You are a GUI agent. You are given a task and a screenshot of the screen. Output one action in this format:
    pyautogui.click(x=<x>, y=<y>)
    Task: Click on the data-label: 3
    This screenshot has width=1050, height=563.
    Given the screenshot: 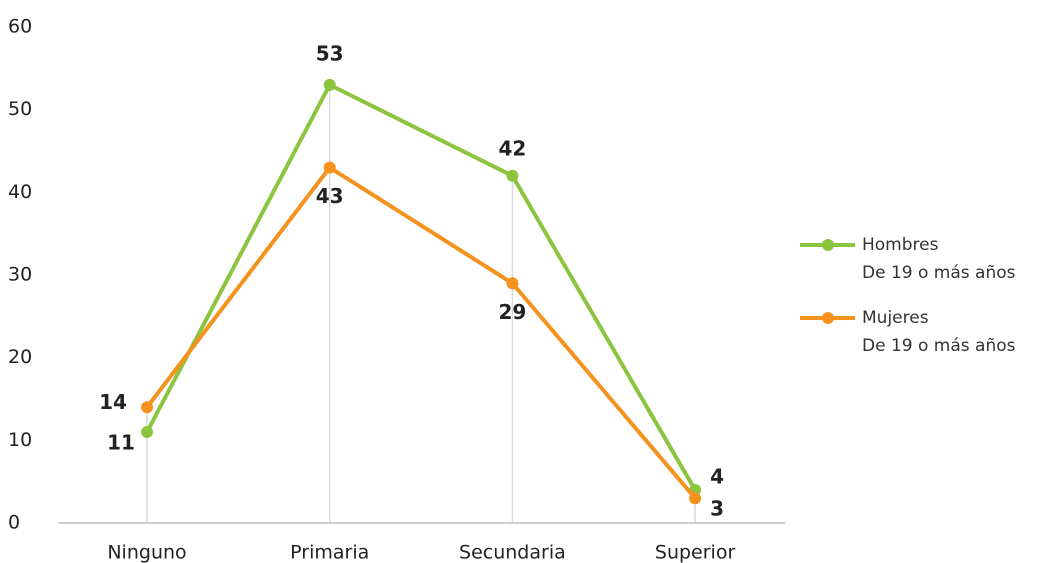 What is the action you would take?
    pyautogui.click(x=717, y=509)
    